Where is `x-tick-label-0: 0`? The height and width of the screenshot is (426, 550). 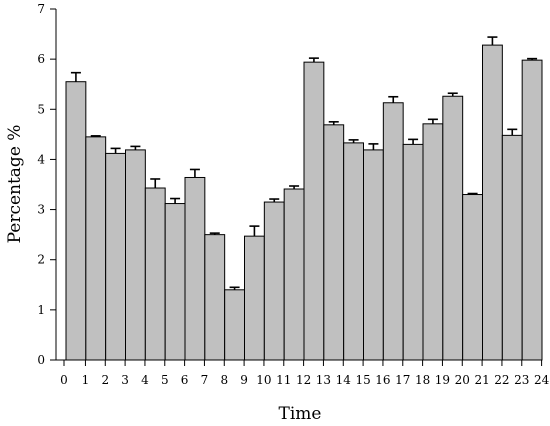 x-tick-label-0: 0 is located at coordinates (64, 380).